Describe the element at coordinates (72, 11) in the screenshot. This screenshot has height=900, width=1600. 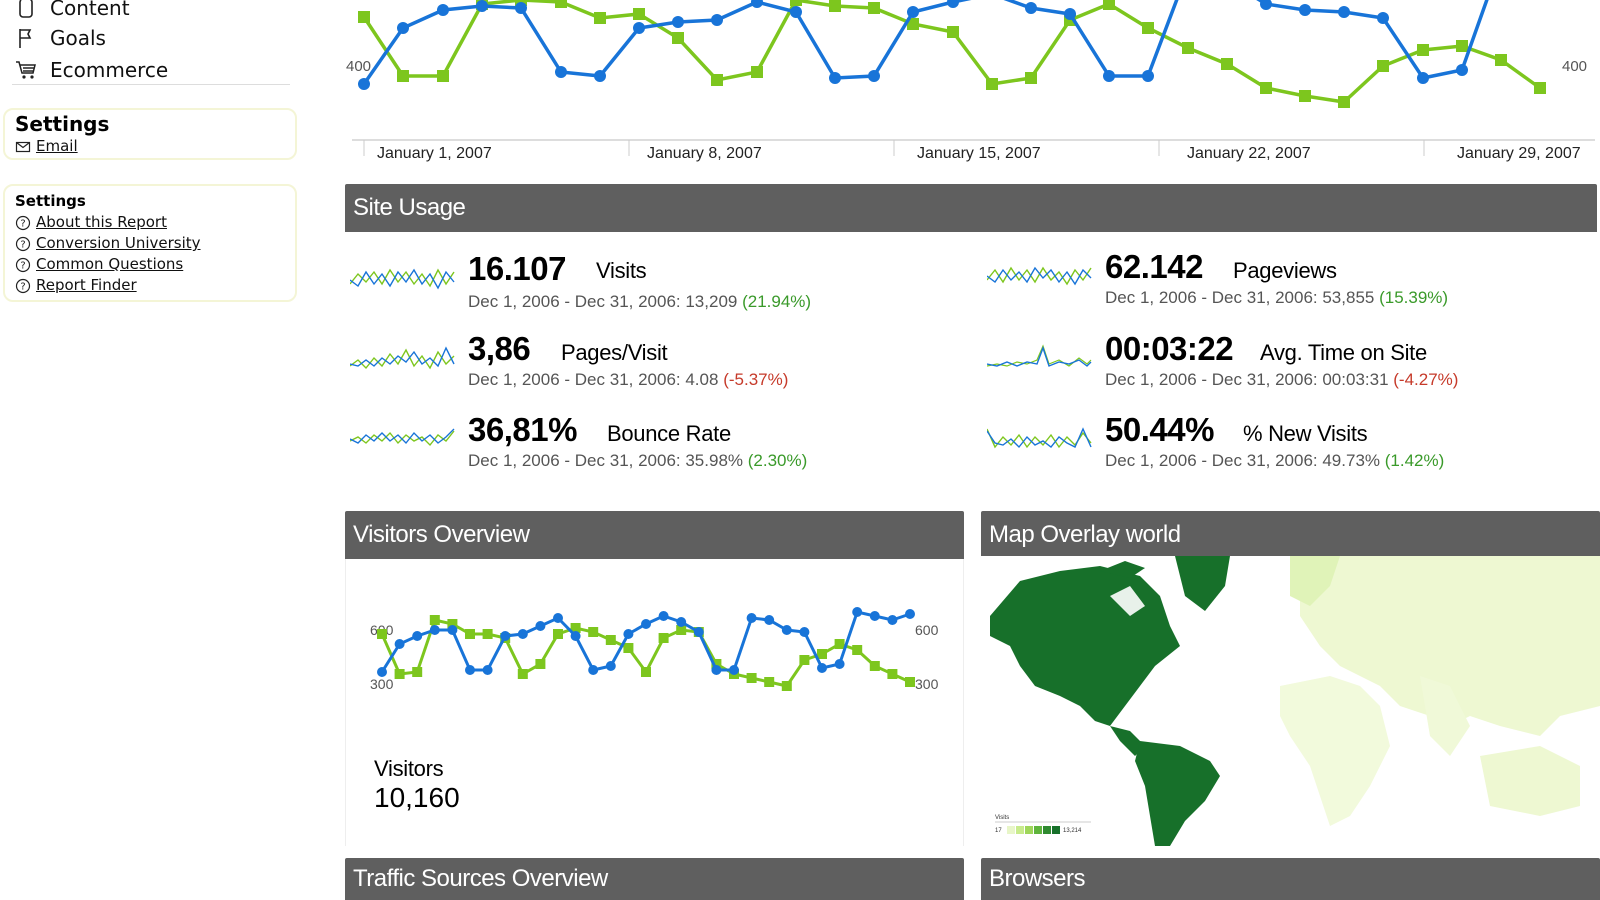
I see `nav-item-content: Content` at that location.